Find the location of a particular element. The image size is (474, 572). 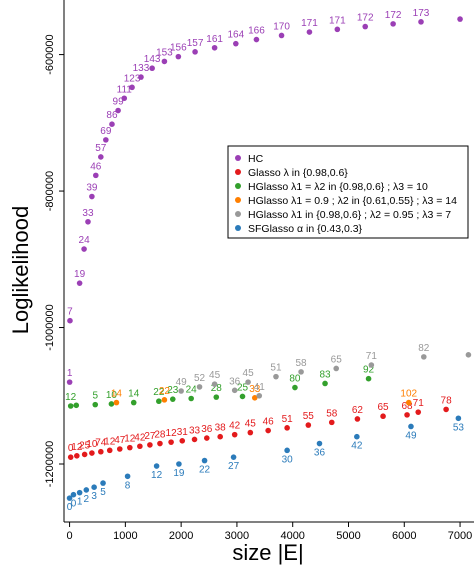

data-label: 62 is located at coordinates (358, 410).